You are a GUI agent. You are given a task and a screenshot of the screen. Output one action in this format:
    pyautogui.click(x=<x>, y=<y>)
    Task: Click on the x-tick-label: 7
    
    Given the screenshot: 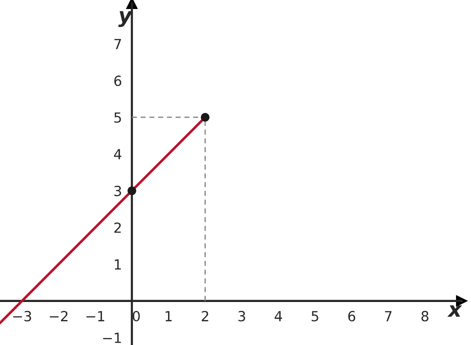 What is the action you would take?
    pyautogui.click(x=388, y=316)
    